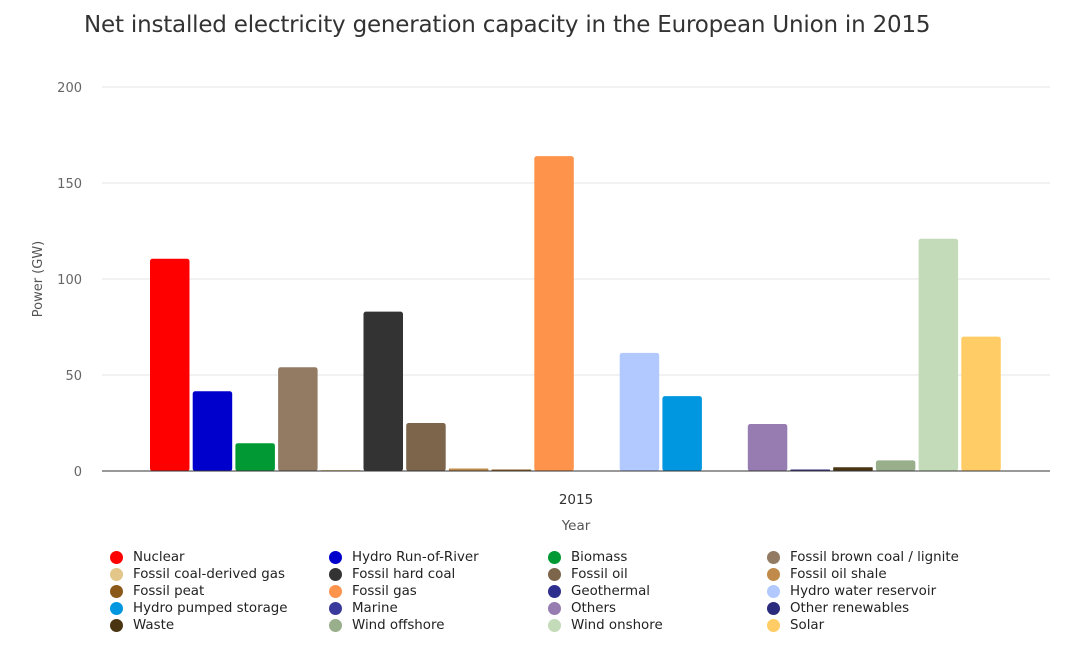 The image size is (1080, 648). I want to click on legend-item-fossil-gas: Fossil gas, so click(438, 591).